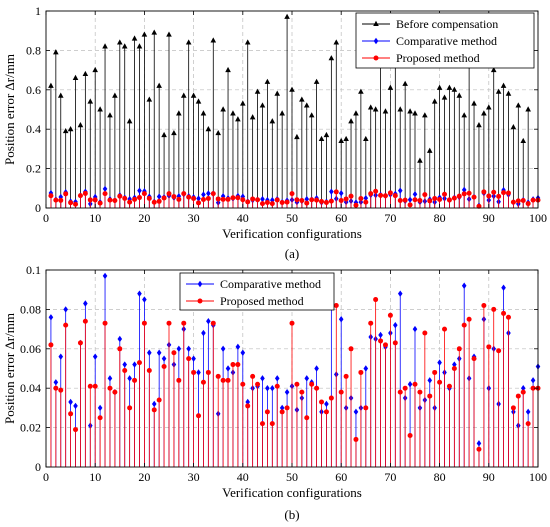 This screenshot has height=527, width=550. What do you see at coordinates (440, 477) in the screenshot?
I see `x-tick-label: 80` at bounding box center [440, 477].